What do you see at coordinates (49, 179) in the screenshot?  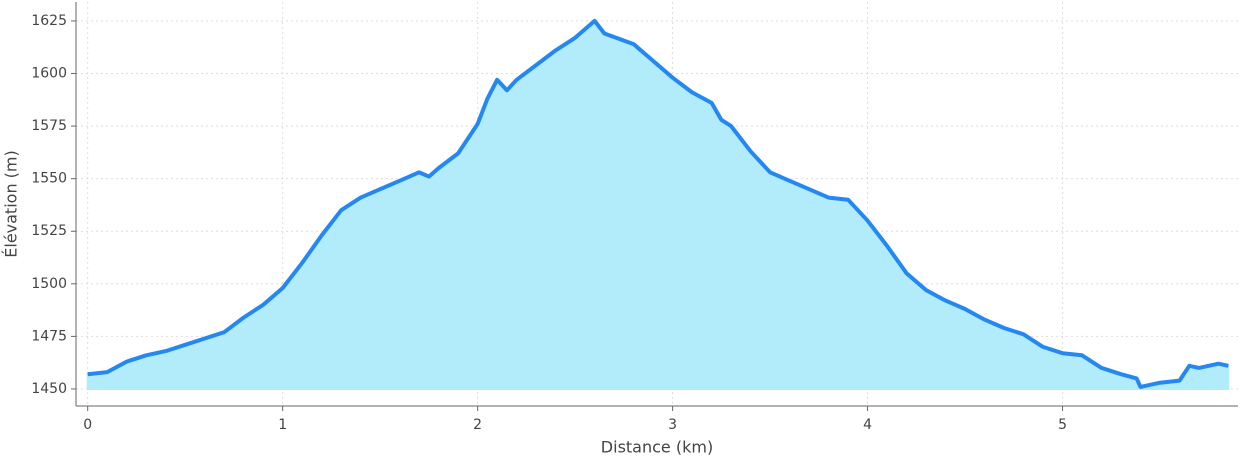 I see `y-tick-label: 1550` at bounding box center [49, 179].